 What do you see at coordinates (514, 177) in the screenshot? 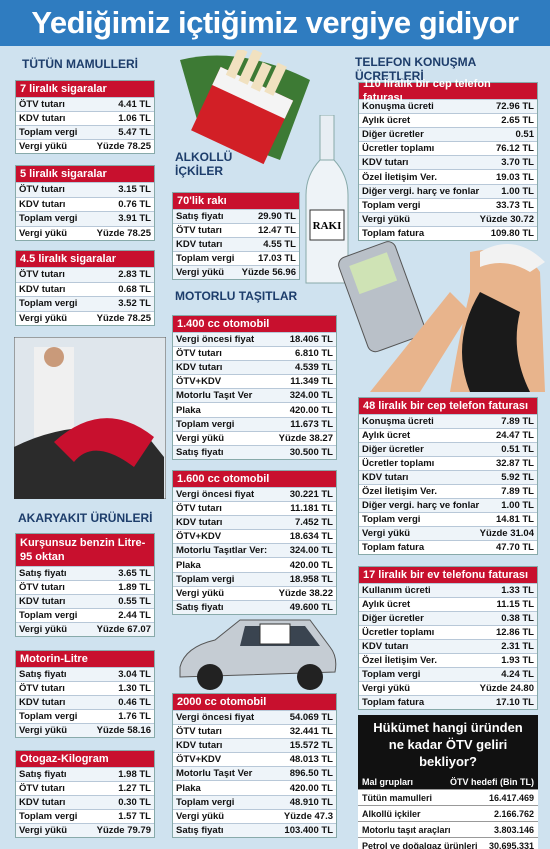
I see `row-value: 19.03 TL` at bounding box center [514, 177].